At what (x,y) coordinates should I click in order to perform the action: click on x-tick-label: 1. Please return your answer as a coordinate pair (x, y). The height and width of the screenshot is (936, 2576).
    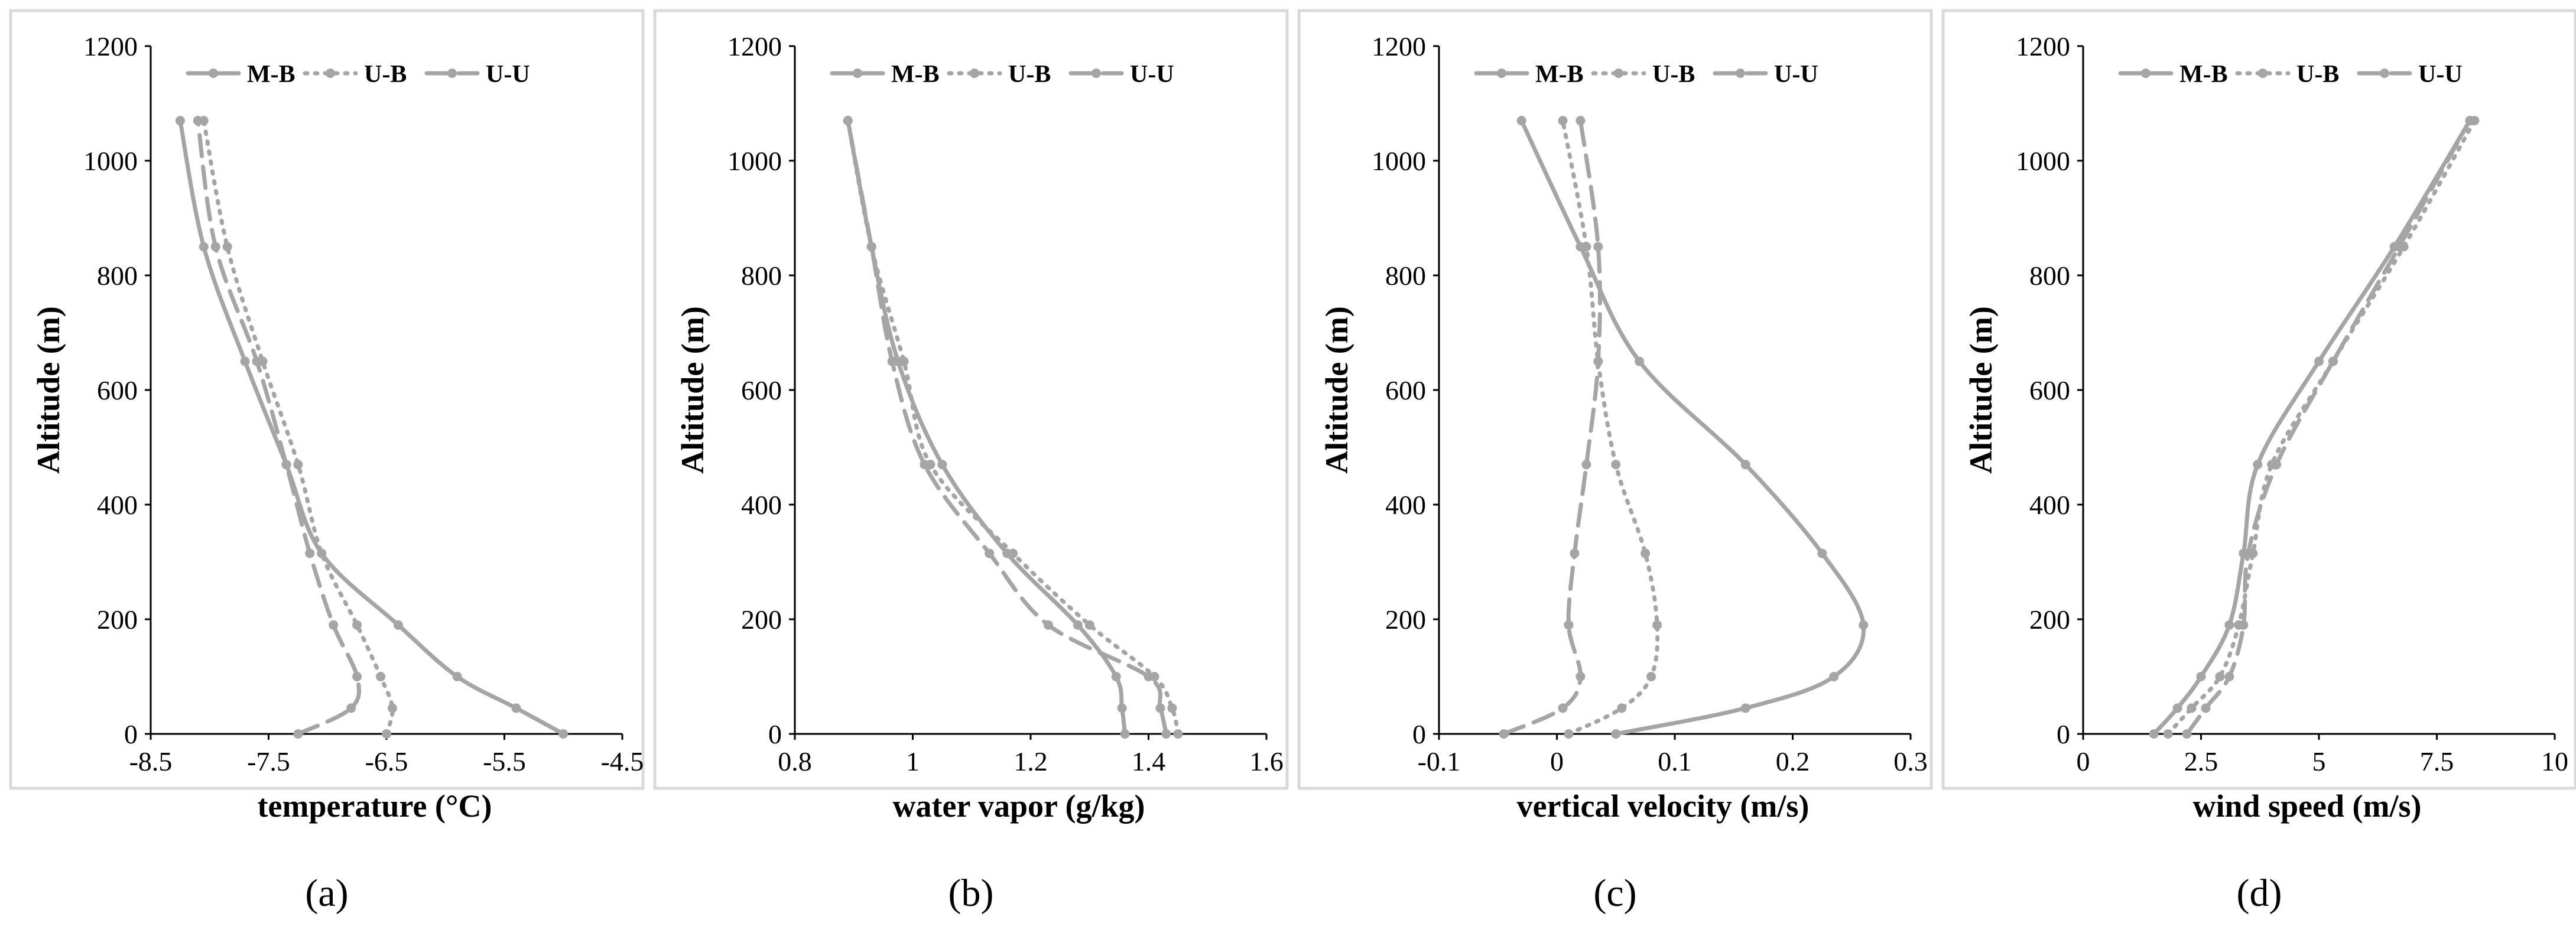
    Looking at the image, I should click on (913, 761).